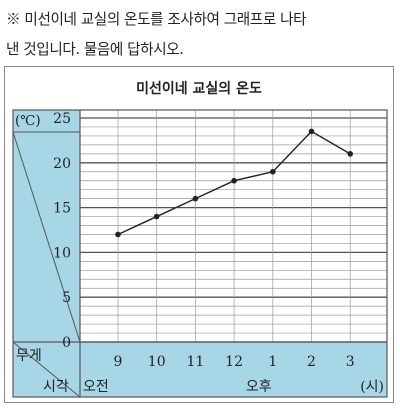  What do you see at coordinates (199, 89) in the screenshot?
I see `chart-title: 미선이네 교실의 온도` at bounding box center [199, 89].